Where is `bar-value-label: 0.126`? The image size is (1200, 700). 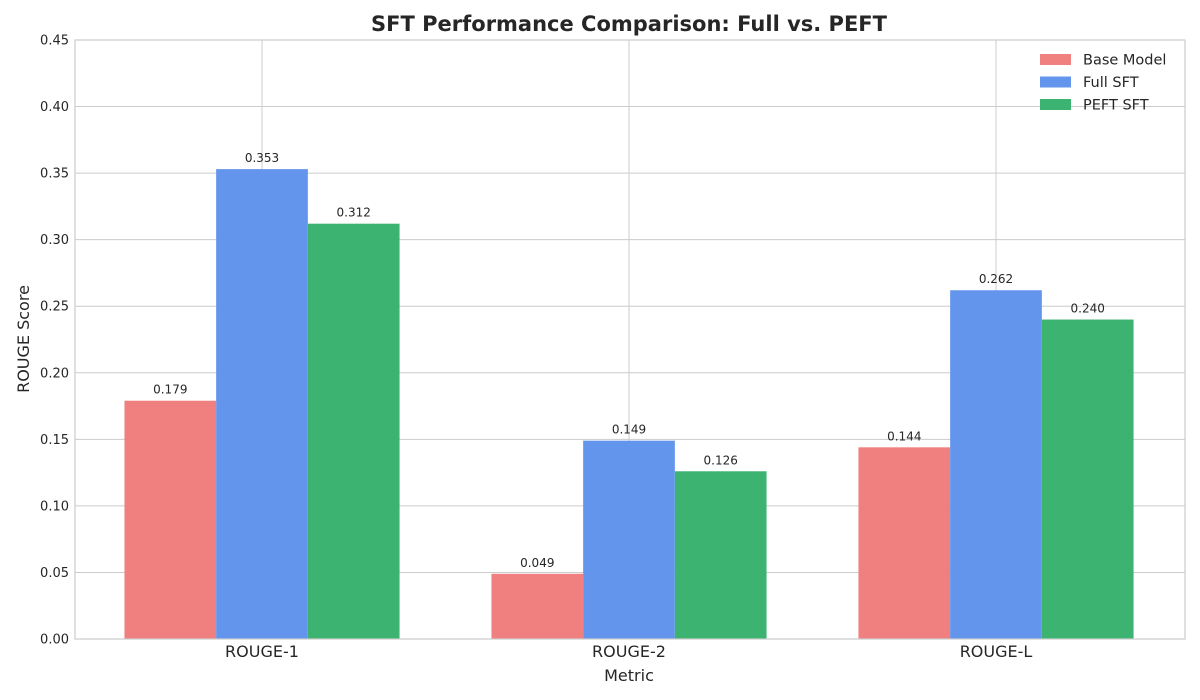
bar-value-label: 0.126 is located at coordinates (721, 460).